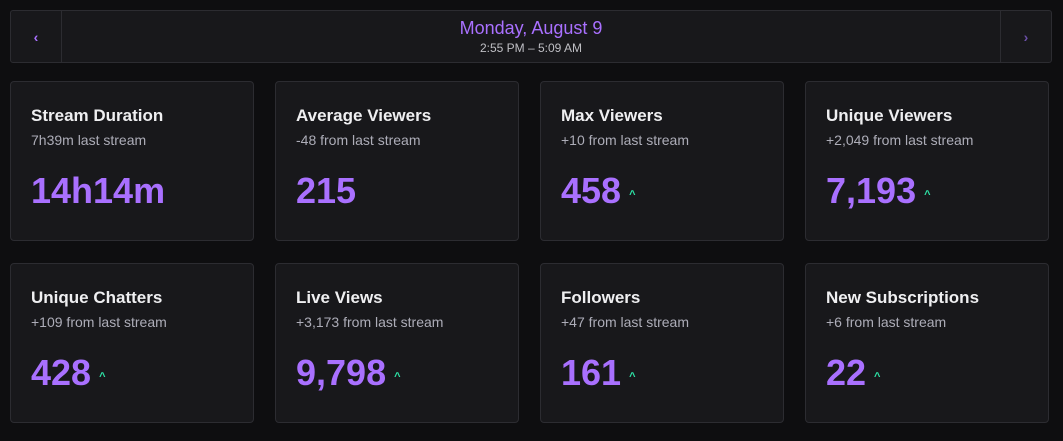 The width and height of the screenshot is (1063, 441). I want to click on stat-title: Unique Chatters, so click(97, 297).